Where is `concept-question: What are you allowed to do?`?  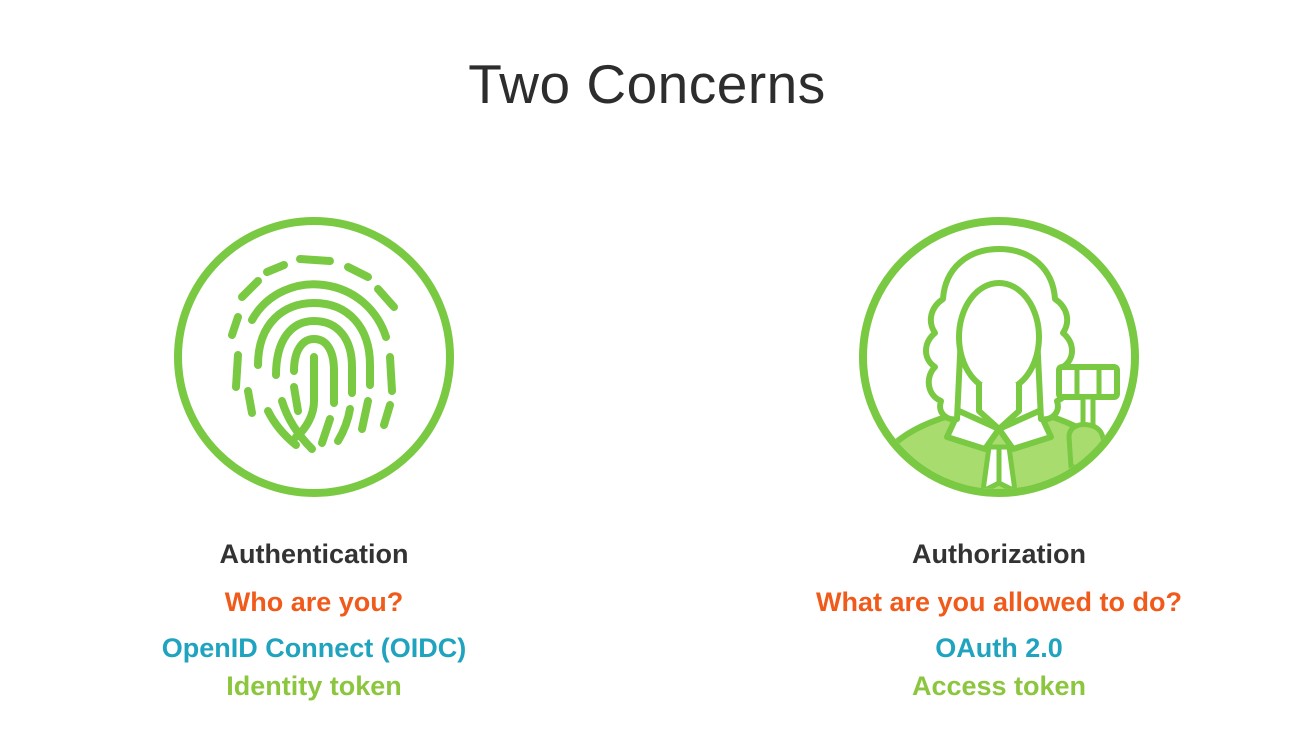 concept-question: What are you allowed to do? is located at coordinates (999, 602).